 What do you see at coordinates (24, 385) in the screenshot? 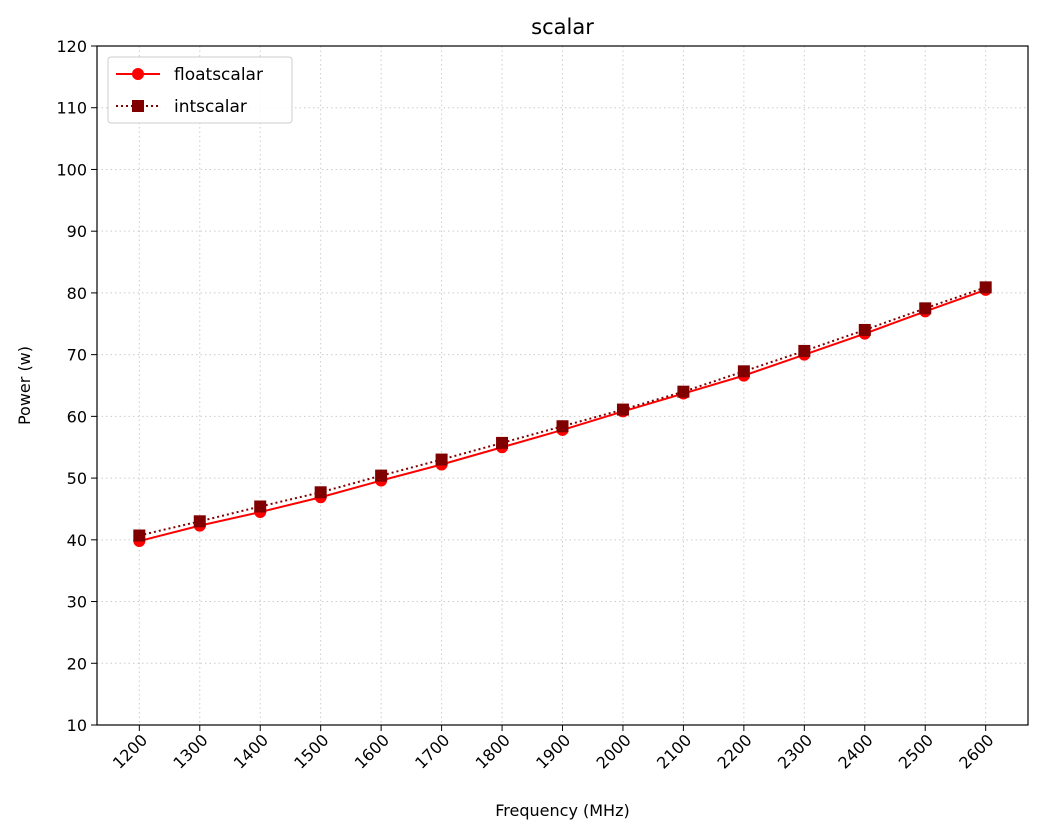
I see `y-axis-label: Power (w)` at bounding box center [24, 385].